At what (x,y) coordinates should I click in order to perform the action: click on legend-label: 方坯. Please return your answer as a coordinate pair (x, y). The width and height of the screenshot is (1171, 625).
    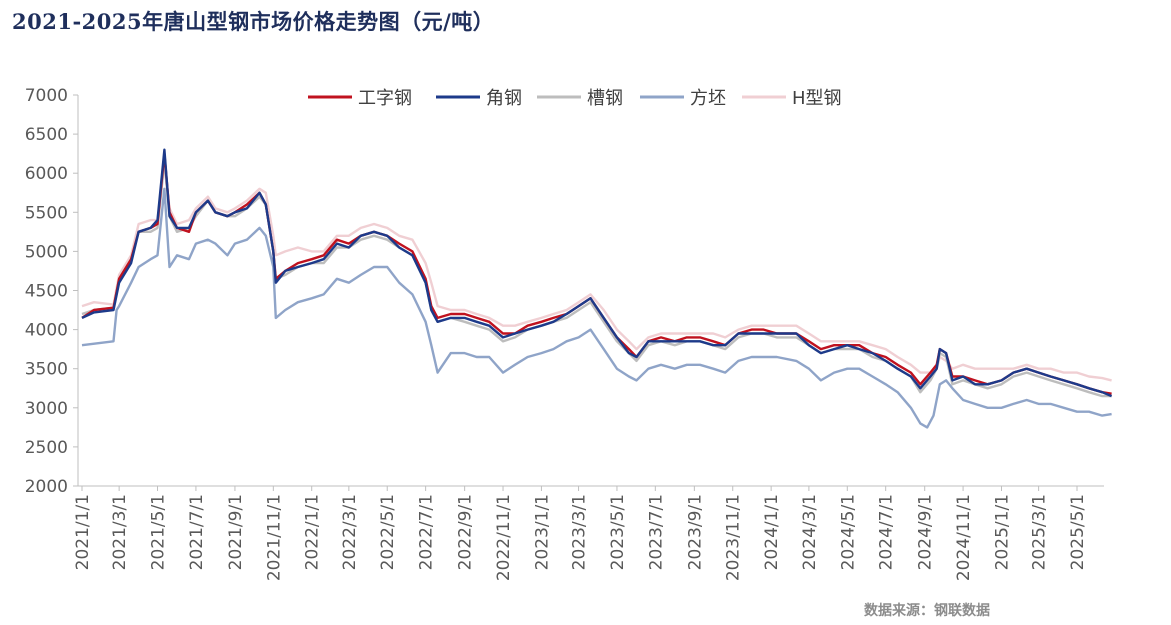
    Looking at the image, I should click on (708, 98).